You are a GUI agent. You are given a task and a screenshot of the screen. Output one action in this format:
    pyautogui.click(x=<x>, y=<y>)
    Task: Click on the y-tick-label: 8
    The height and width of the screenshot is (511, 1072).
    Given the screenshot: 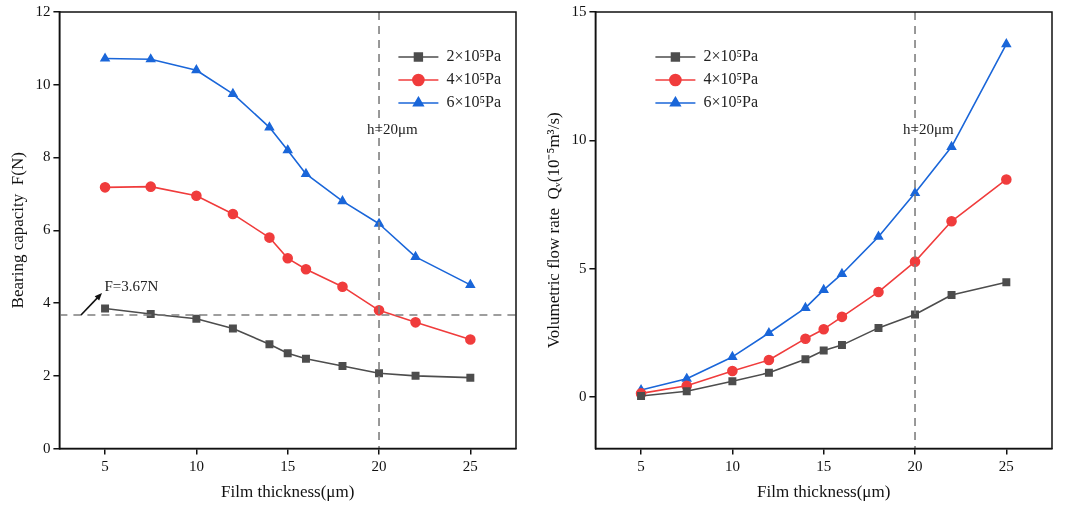 What is the action you would take?
    pyautogui.click(x=46, y=156)
    